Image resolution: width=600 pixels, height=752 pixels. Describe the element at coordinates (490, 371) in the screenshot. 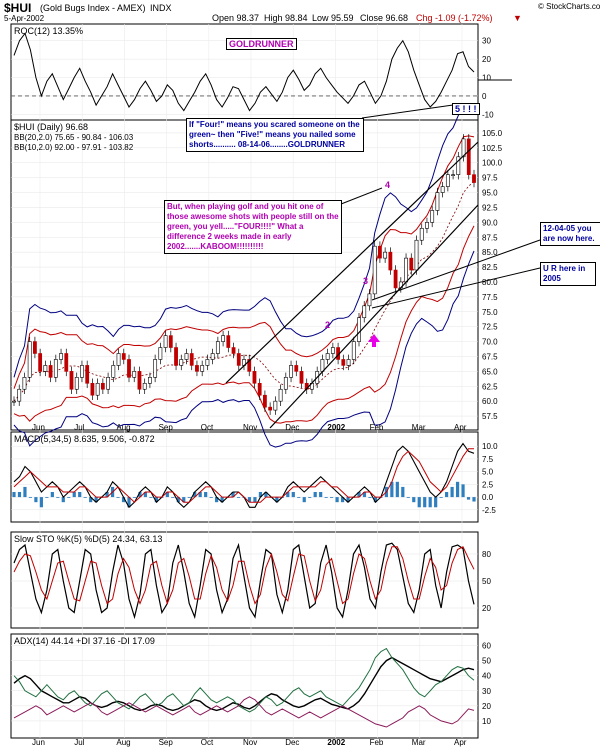

I see `price-ytick-label: 65.0` at that location.